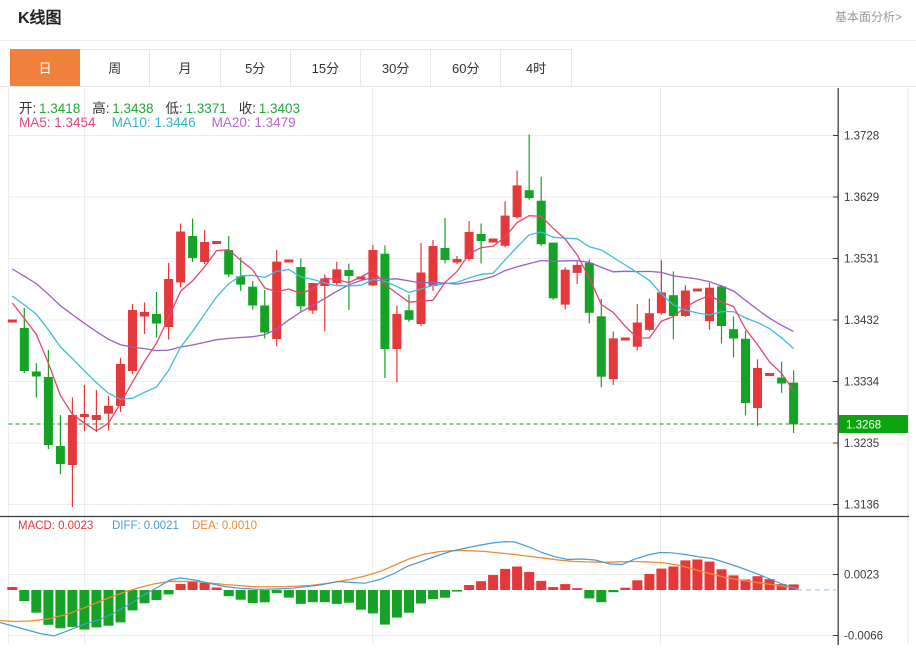 The width and height of the screenshot is (916, 650). I want to click on svg-text: 1.3235, so click(861, 444).